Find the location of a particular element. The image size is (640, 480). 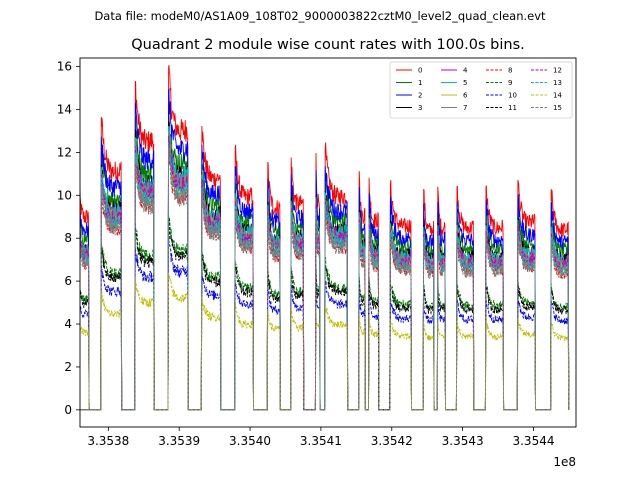

x-tick-label: 3.3543 is located at coordinates (463, 441).